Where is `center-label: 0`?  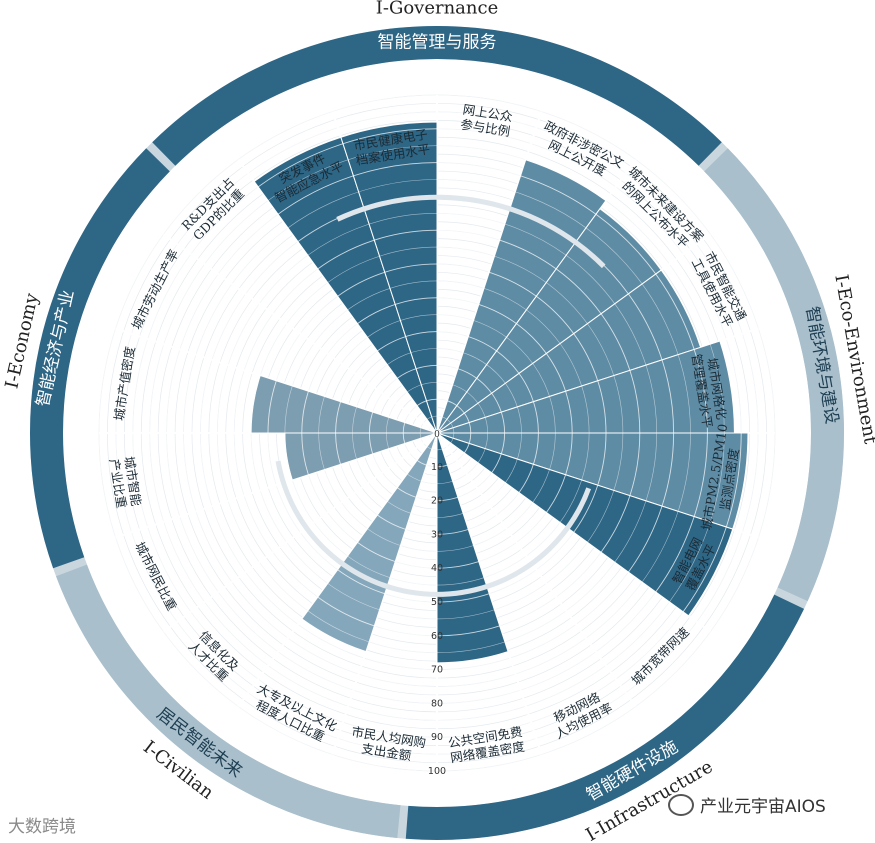 center-label: 0 is located at coordinates (437, 435).